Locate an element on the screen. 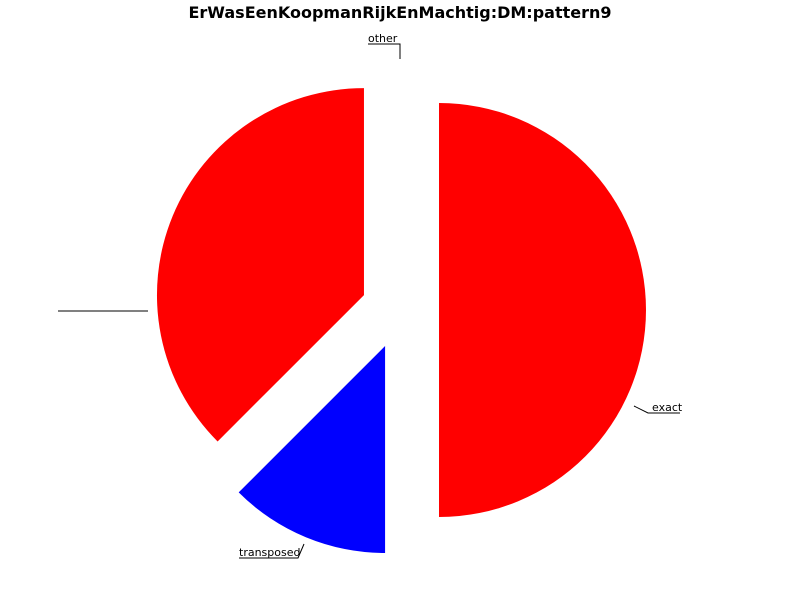 The height and width of the screenshot is (600, 800). slice-label-exact: exact is located at coordinates (667, 407).